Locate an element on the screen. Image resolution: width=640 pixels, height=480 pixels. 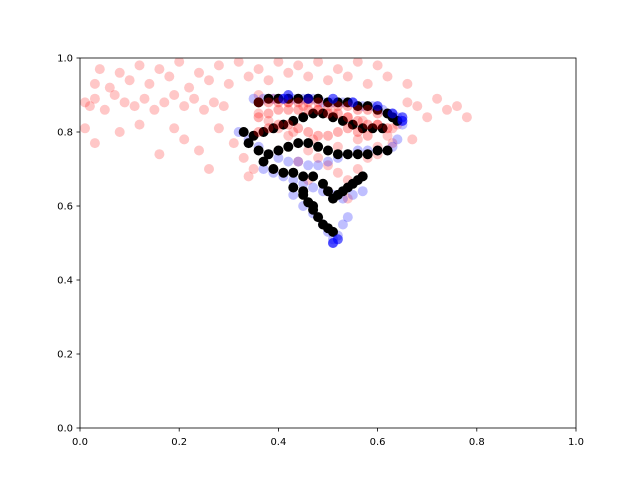
y-tick-label: 0.0 is located at coordinates (65, 429).